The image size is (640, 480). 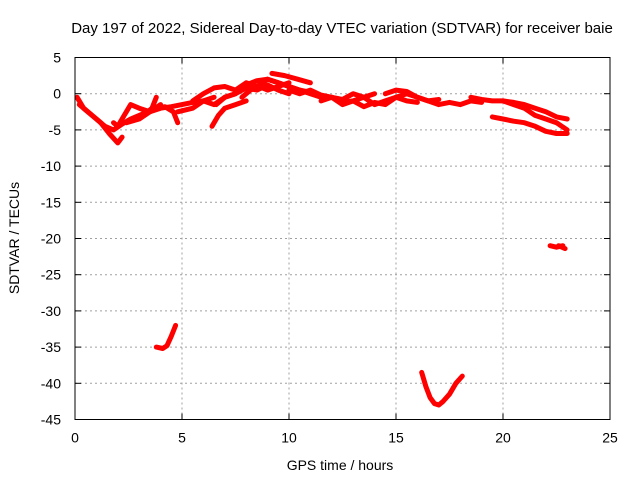 What do you see at coordinates (51, 166) in the screenshot?
I see `y-tick-label: -10` at bounding box center [51, 166].